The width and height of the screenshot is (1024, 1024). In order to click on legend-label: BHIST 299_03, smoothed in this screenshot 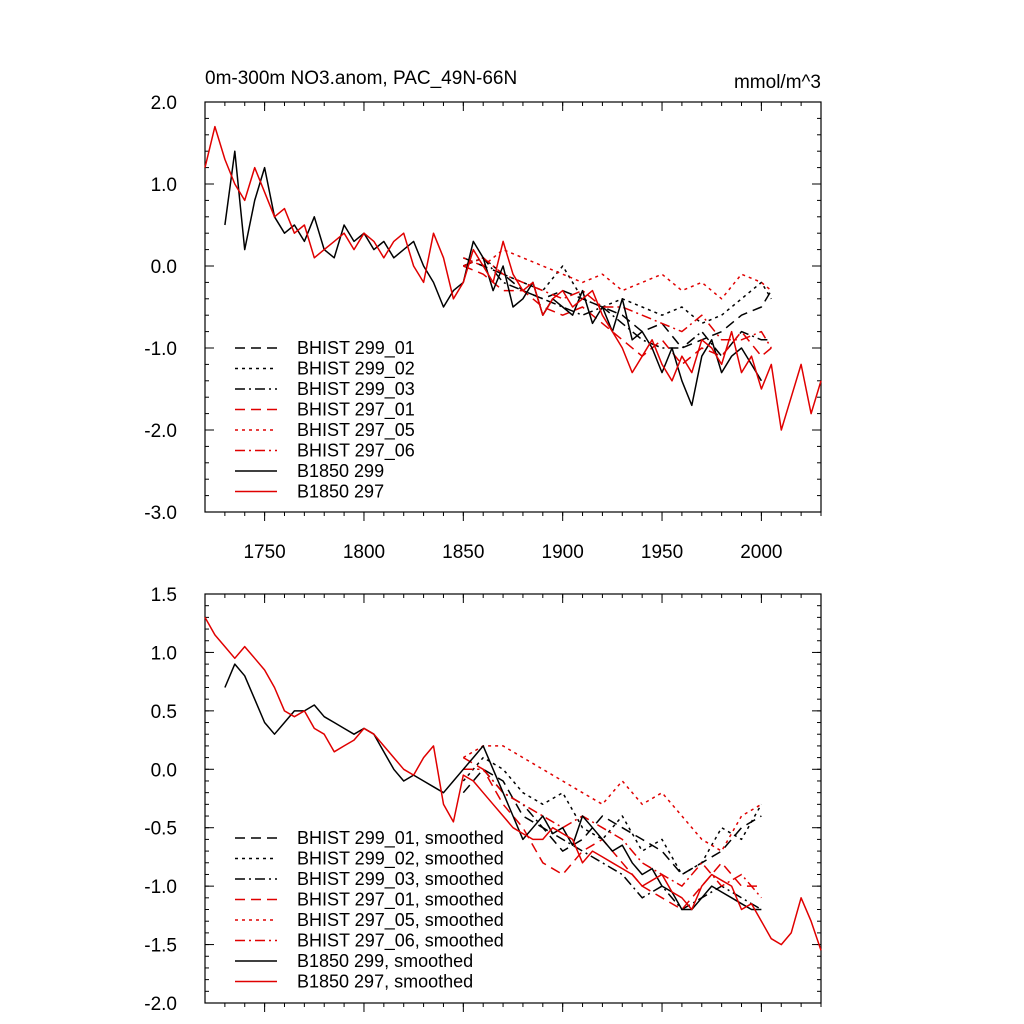, I will do `click(400, 879)`.